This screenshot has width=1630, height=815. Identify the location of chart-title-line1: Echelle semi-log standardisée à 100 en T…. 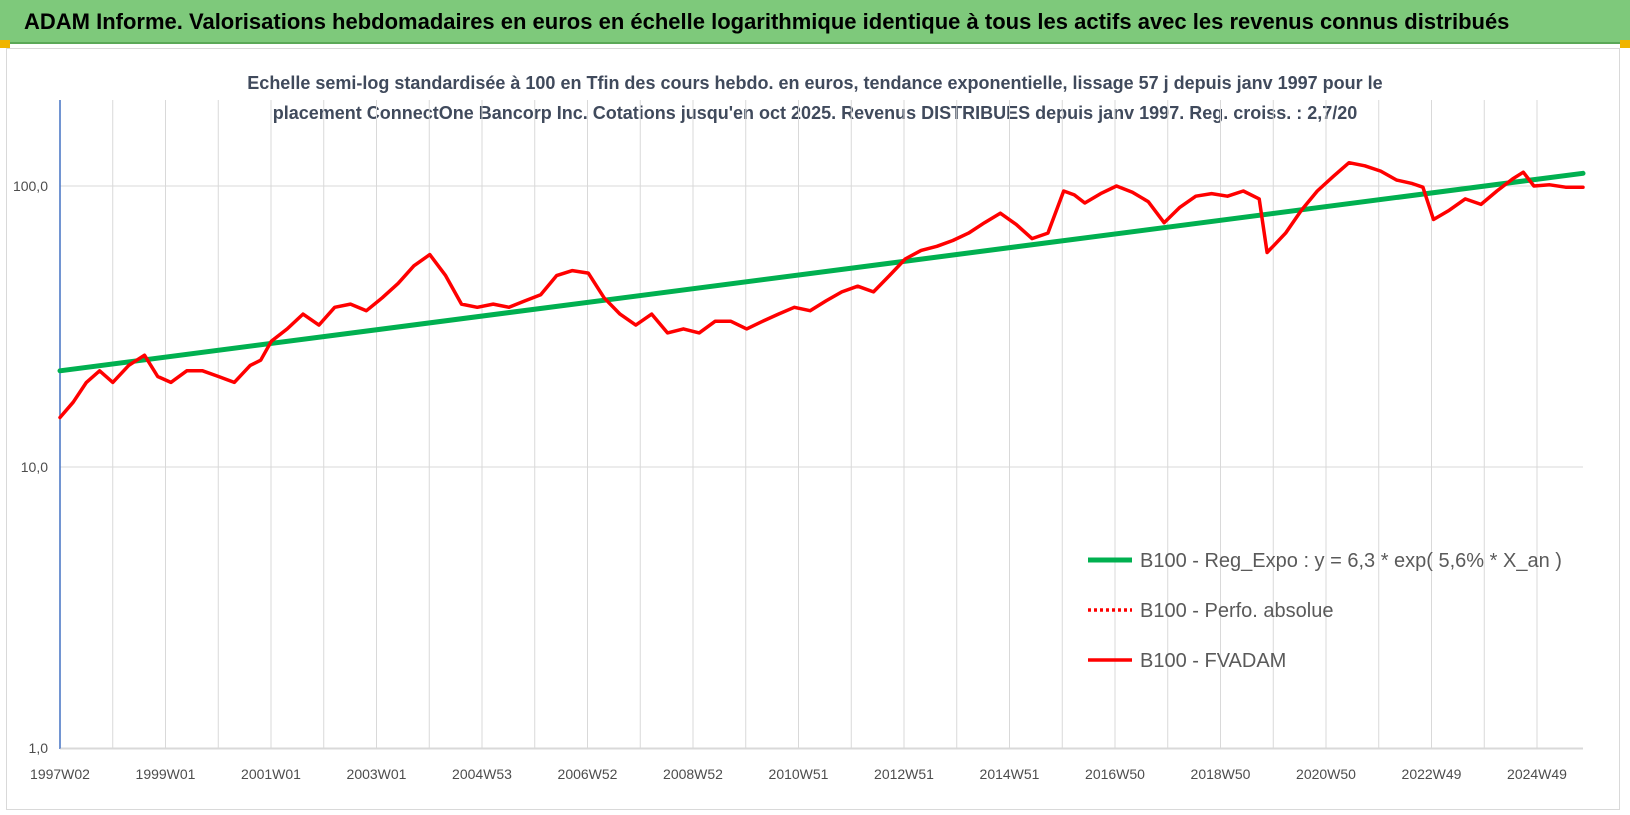
(815, 83).